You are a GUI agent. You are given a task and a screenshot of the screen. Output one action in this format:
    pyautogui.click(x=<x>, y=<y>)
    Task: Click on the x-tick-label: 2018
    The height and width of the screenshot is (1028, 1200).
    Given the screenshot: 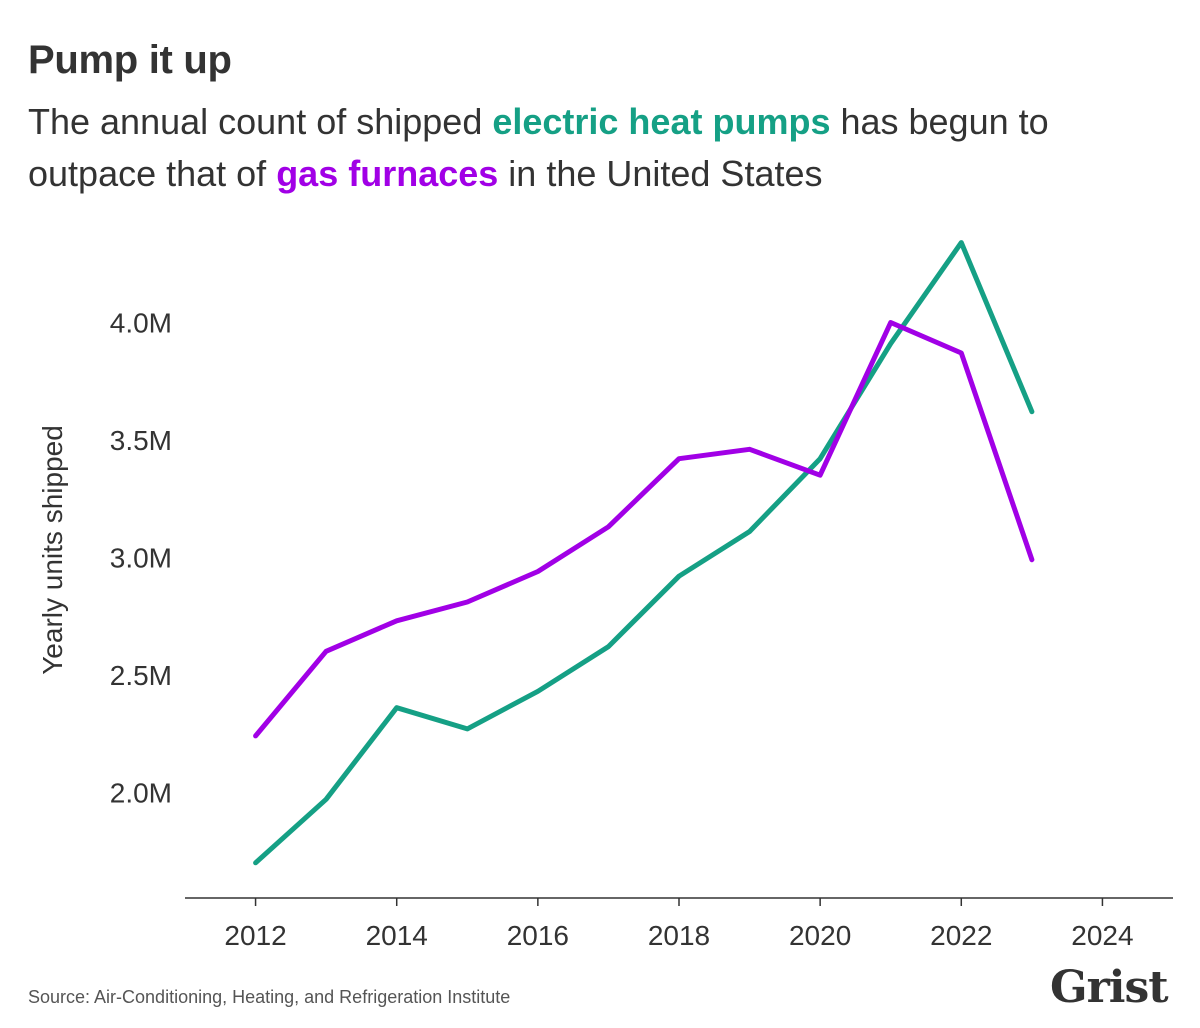 What is the action you would take?
    pyautogui.click(x=679, y=935)
    